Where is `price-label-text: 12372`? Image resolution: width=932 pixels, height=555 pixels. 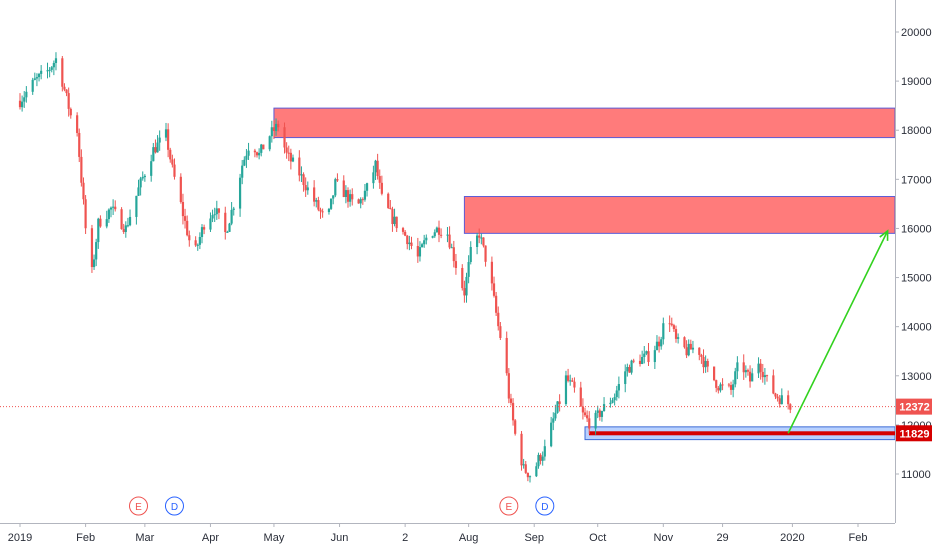
price-label-text: 12372 is located at coordinates (914, 408).